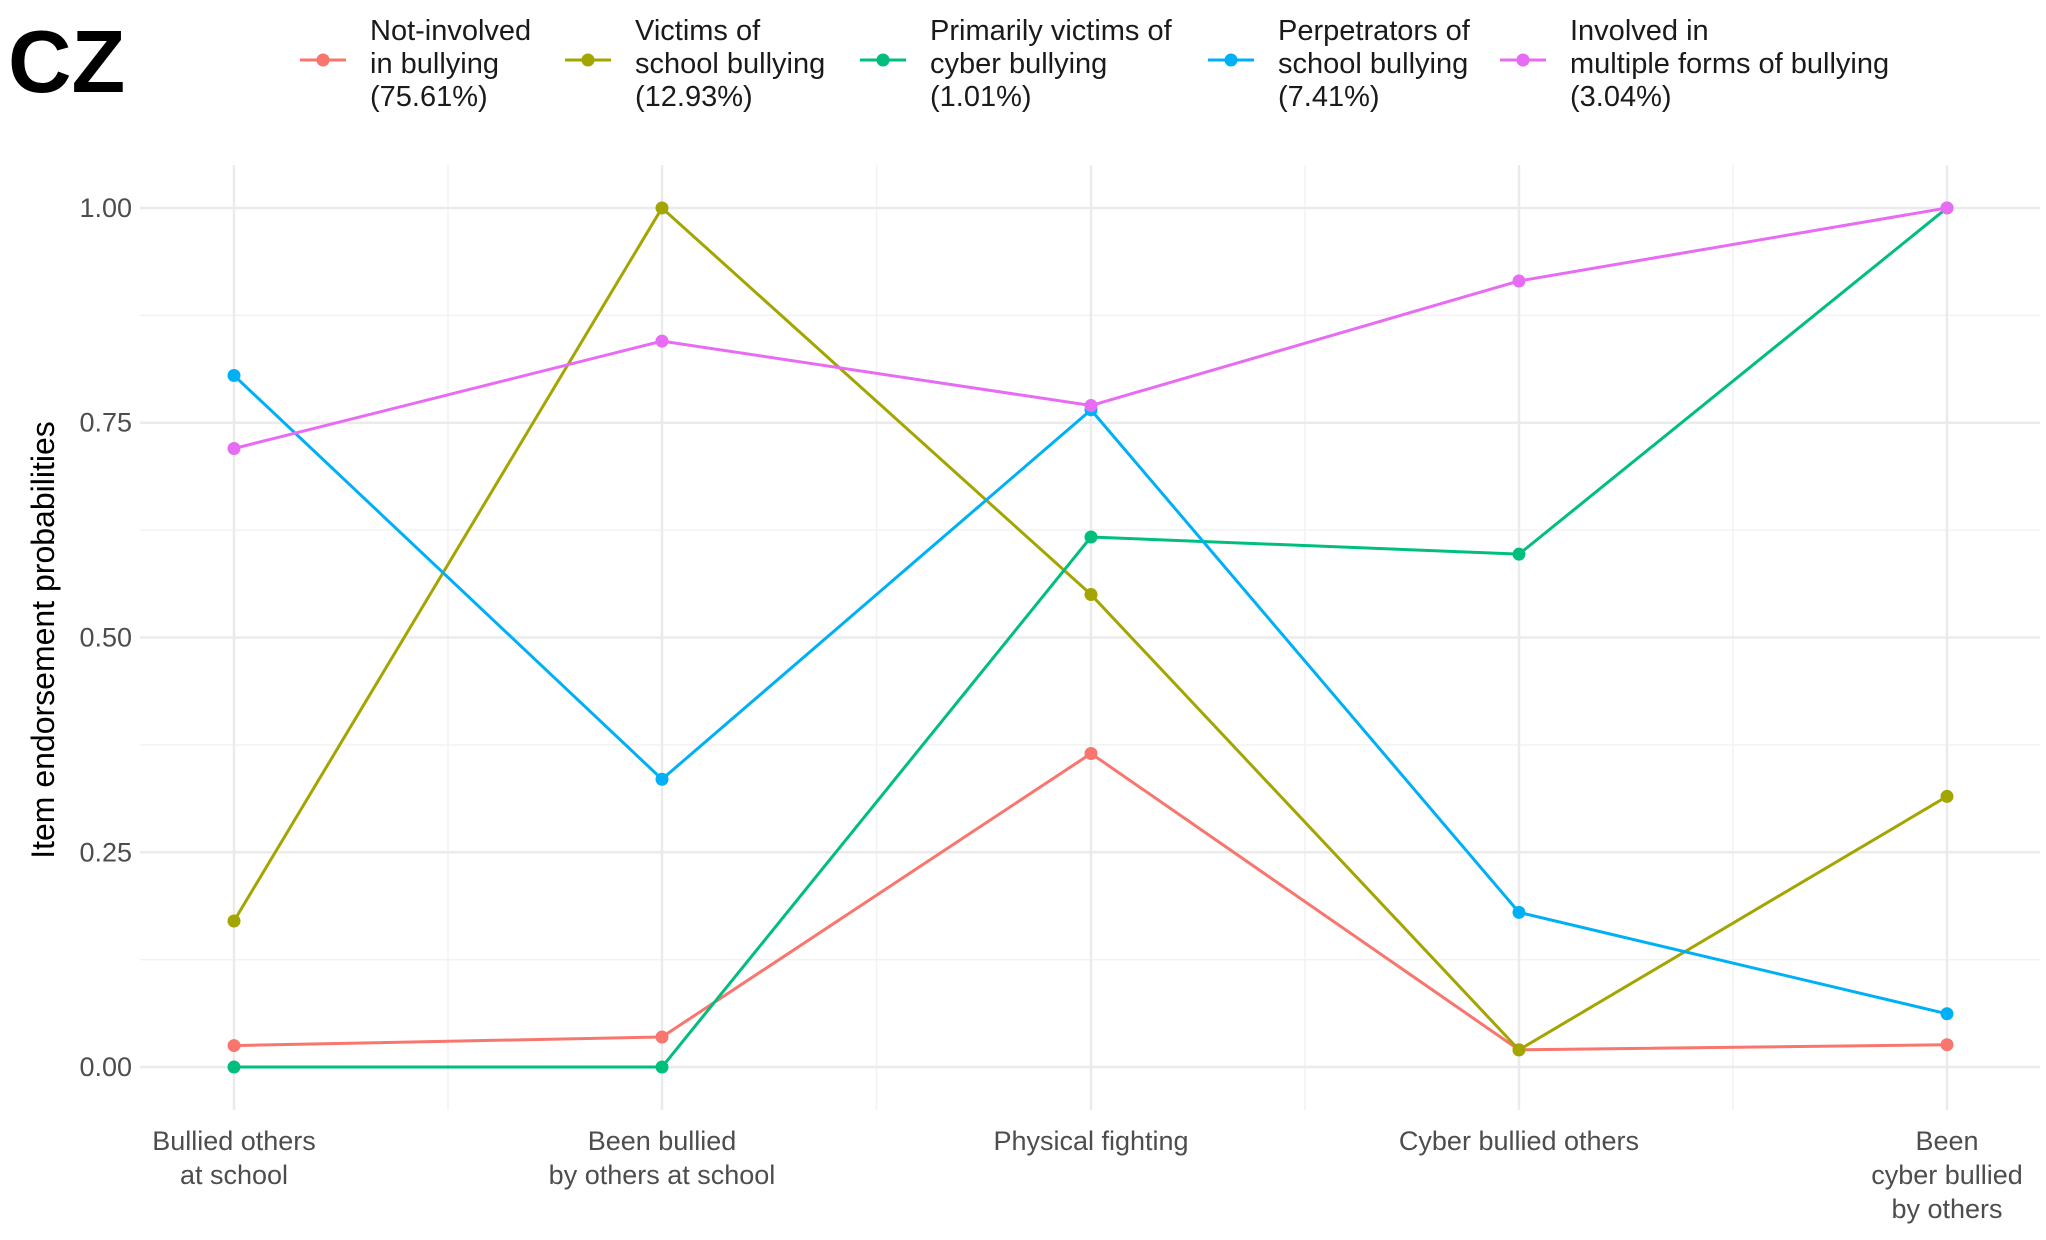  Describe the element at coordinates (730, 64) in the screenshot. I see `legend-label: Victims of school bullying (12.93%)` at that location.